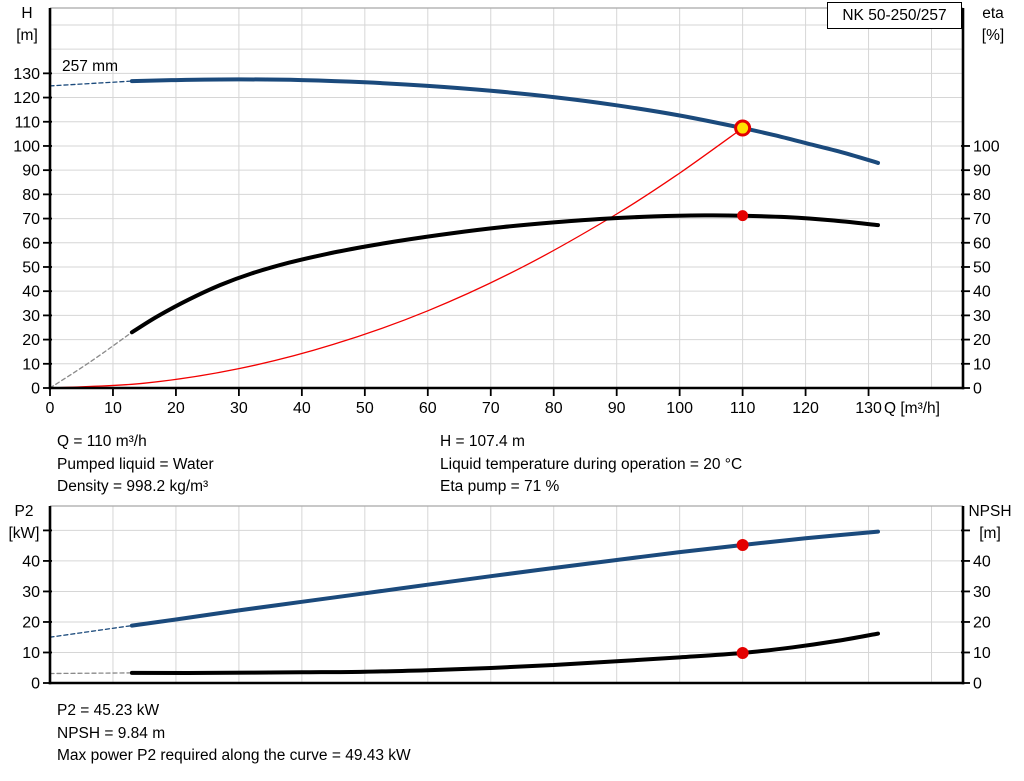 The image size is (1024, 781). I want to click on y-right-tick-label: 50, so click(982, 267).